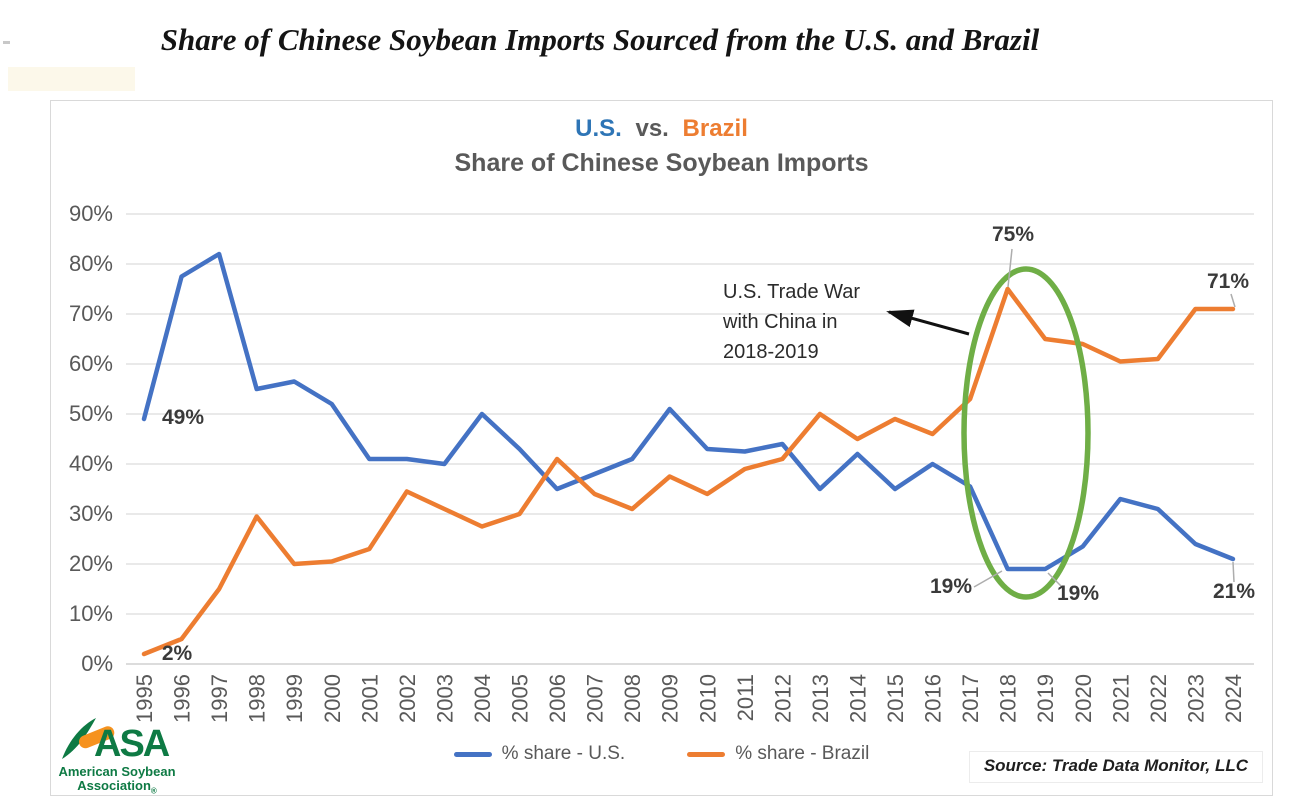 The image size is (1304, 810). I want to click on legend-item-brazil: % share - Brazil, so click(778, 754).